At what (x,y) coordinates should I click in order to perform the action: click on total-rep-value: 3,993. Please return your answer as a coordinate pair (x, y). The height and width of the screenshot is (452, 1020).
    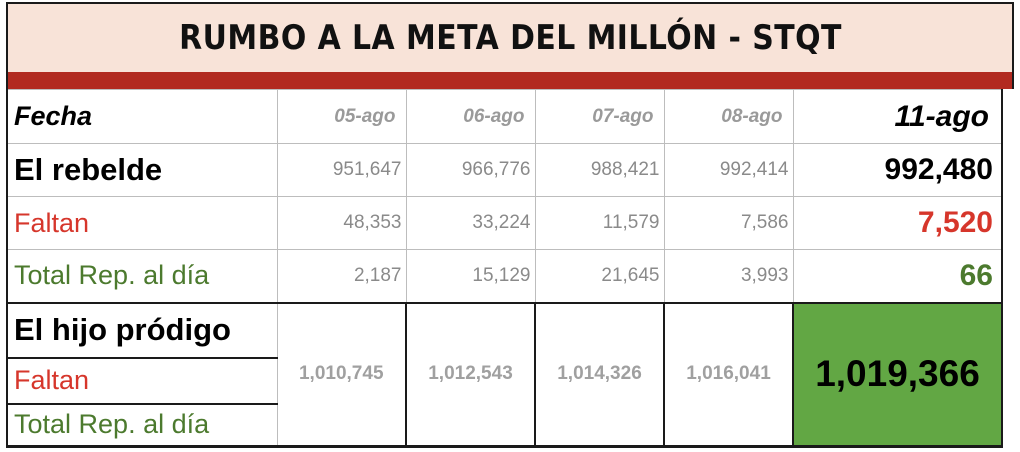
    Looking at the image, I should click on (728, 276).